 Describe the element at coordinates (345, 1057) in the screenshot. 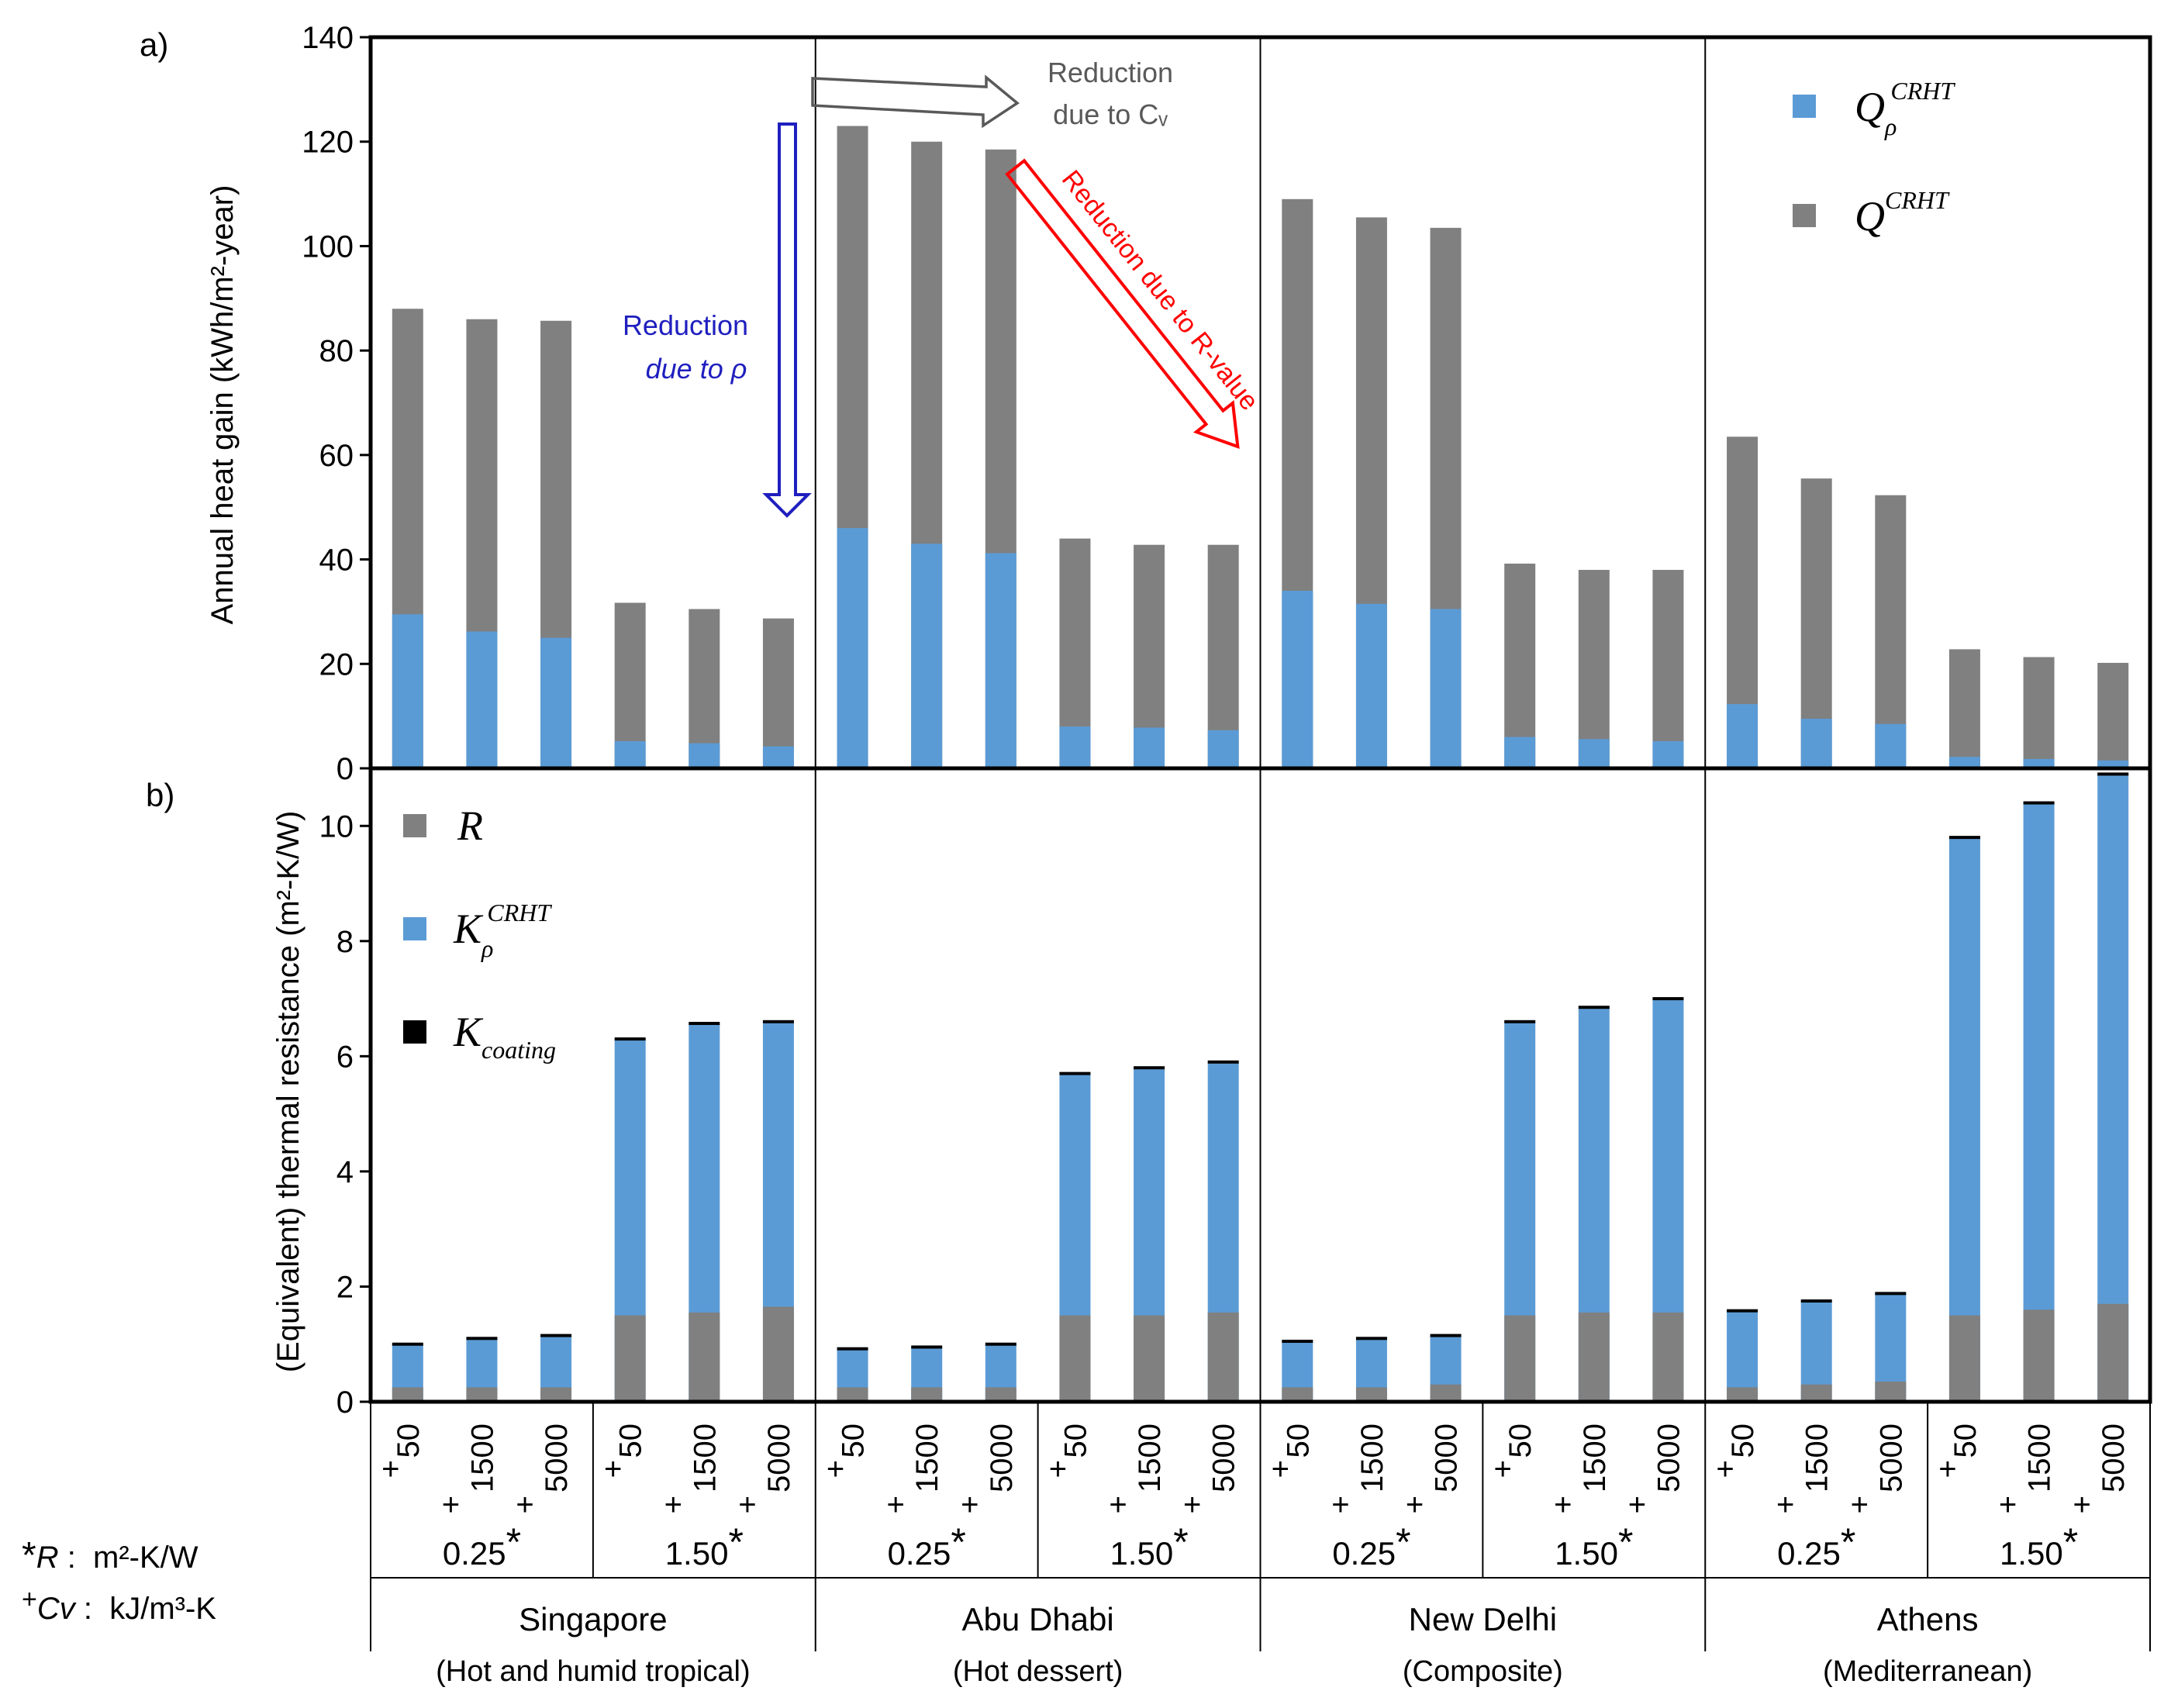

I see `panel-b-ytick-label: 6` at that location.